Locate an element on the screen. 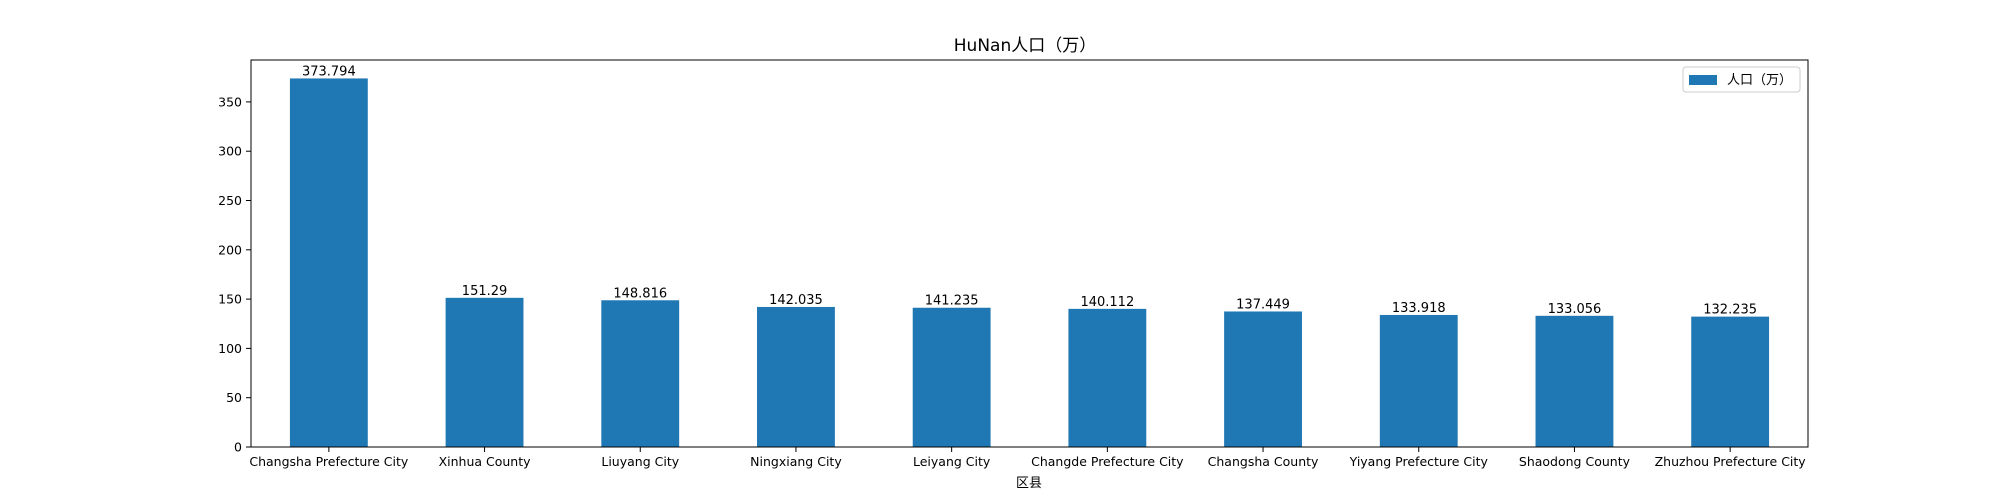 This screenshot has width=2000, height=500. bar-value-label: 137.449 is located at coordinates (1263, 304).